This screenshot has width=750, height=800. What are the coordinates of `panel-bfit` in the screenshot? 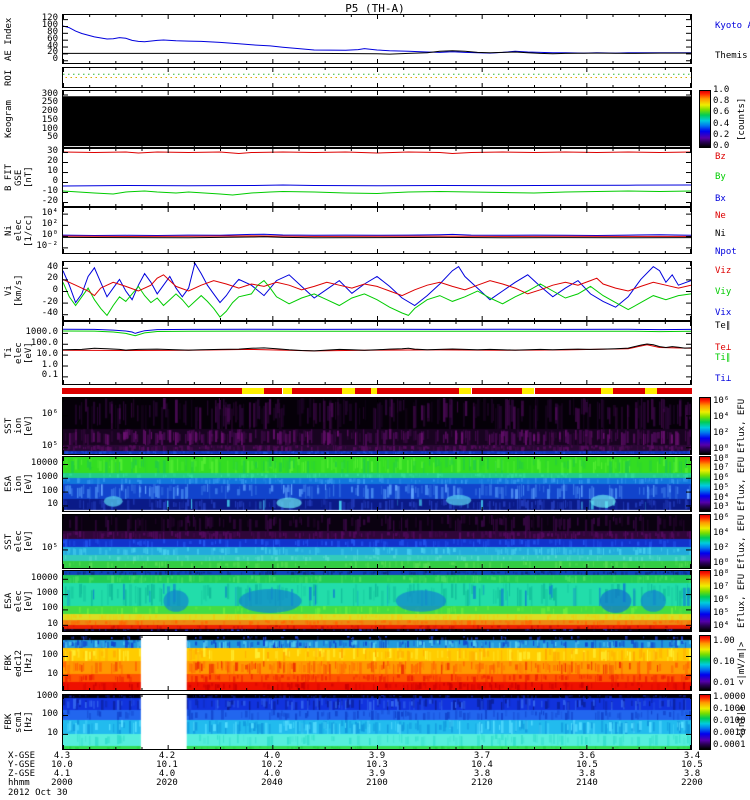 It's located at (377, 177).